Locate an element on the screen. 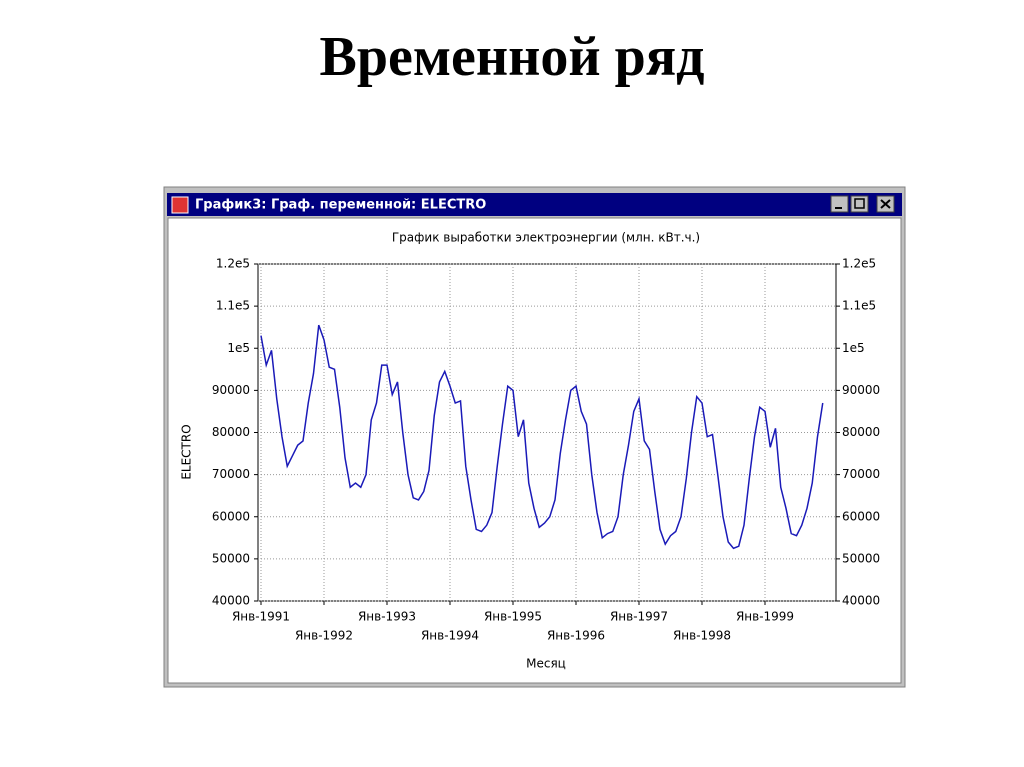  y2-tick-label: 80000 is located at coordinates (861, 432).